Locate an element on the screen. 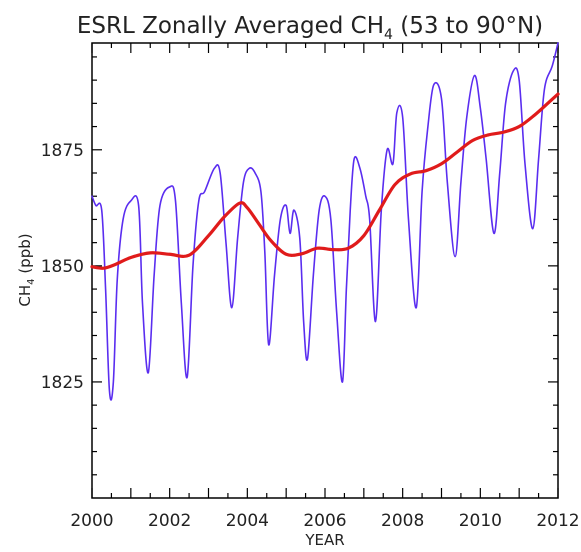 Image resolution: width=581 pixels, height=552 pixels. x-tick-label: 2004 is located at coordinates (247, 521).